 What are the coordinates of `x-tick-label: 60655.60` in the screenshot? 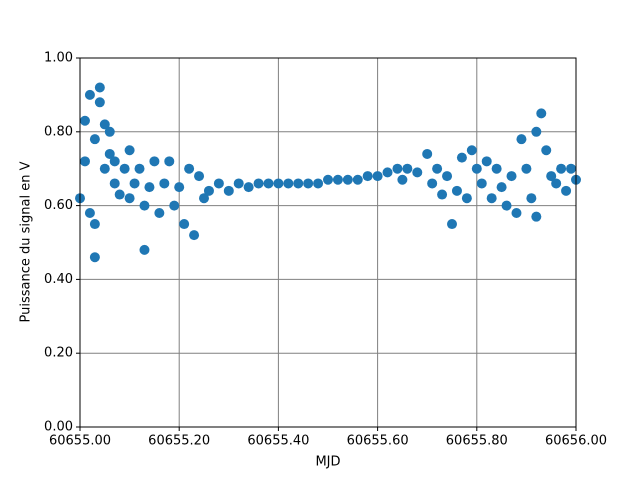 It's located at (378, 441).